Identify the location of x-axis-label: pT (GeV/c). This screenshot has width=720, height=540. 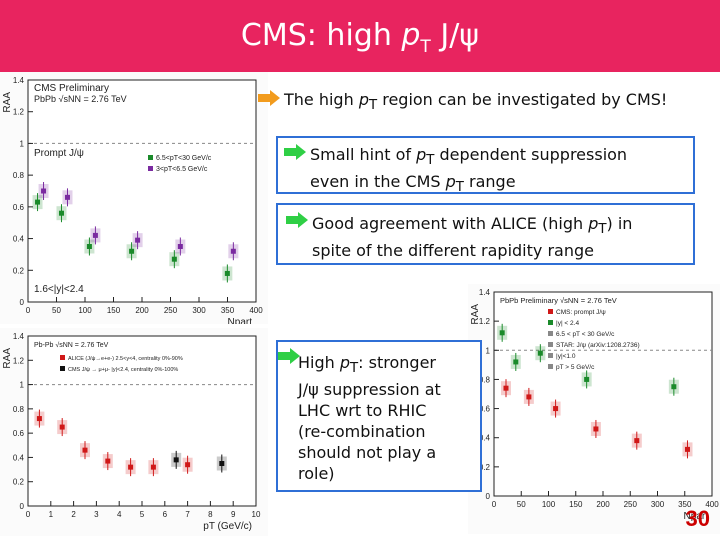
(227, 526).